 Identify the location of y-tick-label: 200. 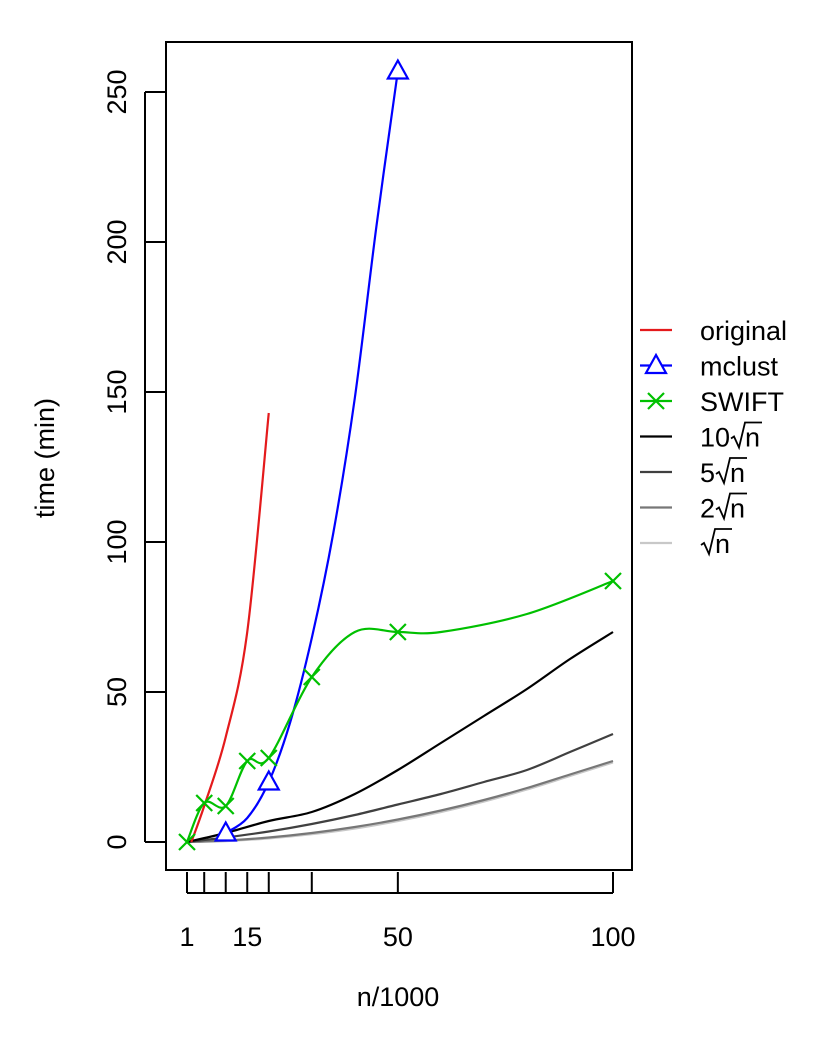
(117, 241).